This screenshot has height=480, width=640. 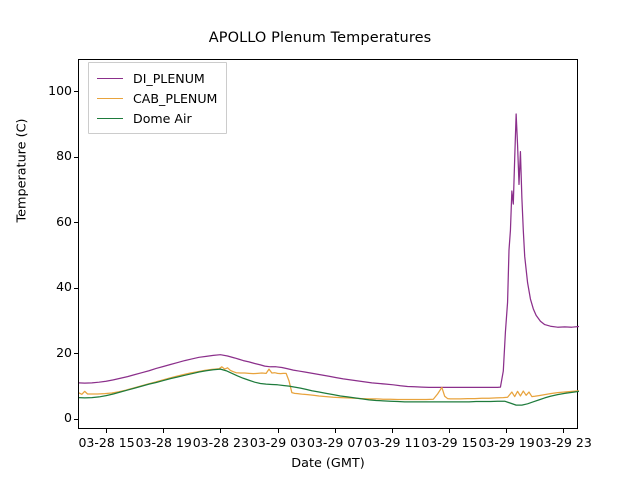 I want to click on series-line-dome-air, so click(x=329, y=387).